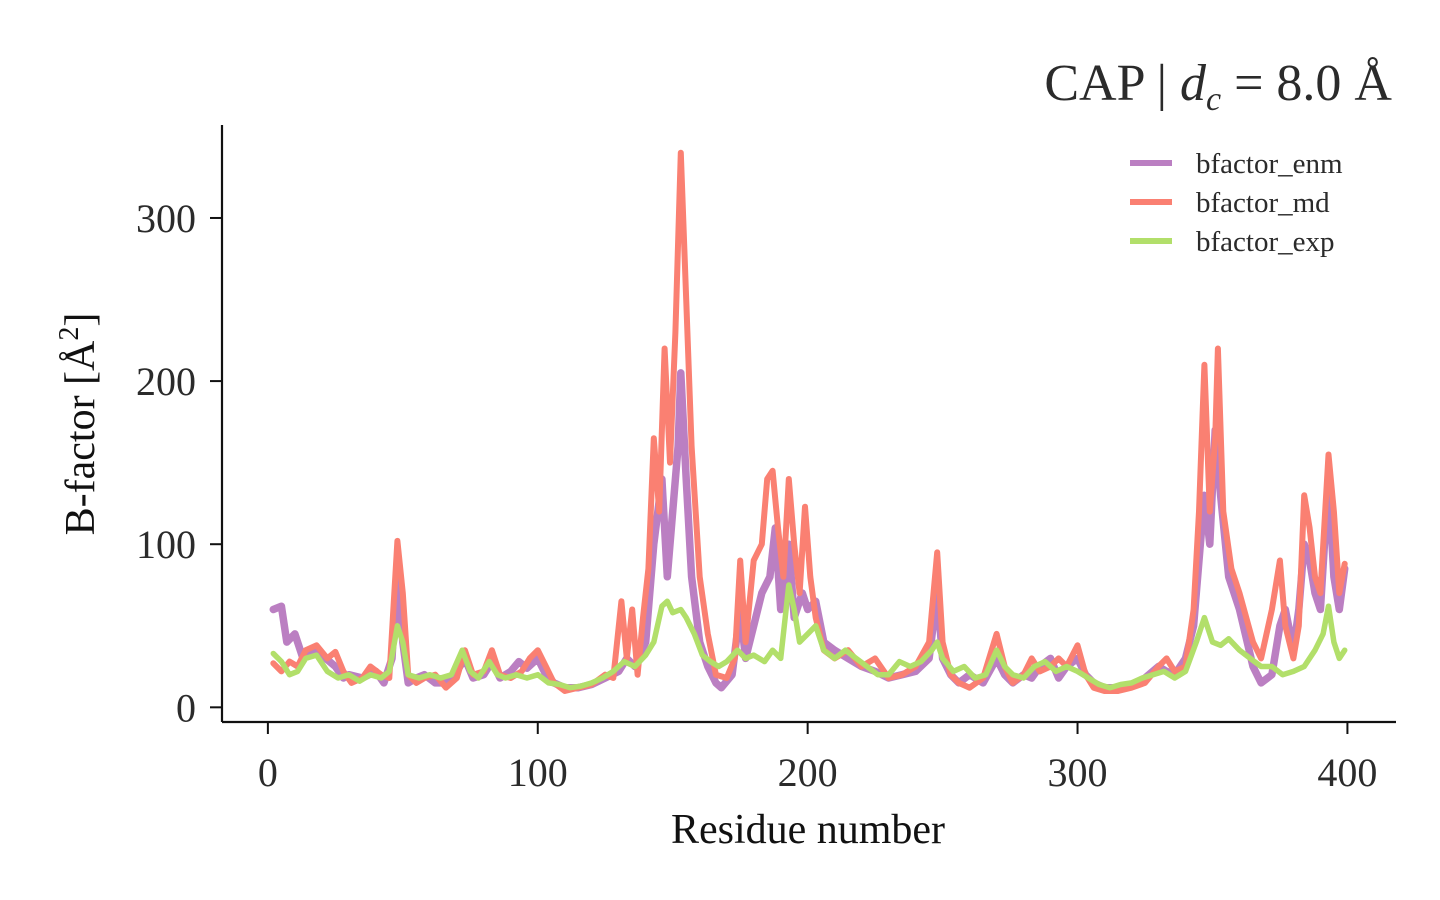  I want to click on x-tick-label: 100, so click(538, 772).